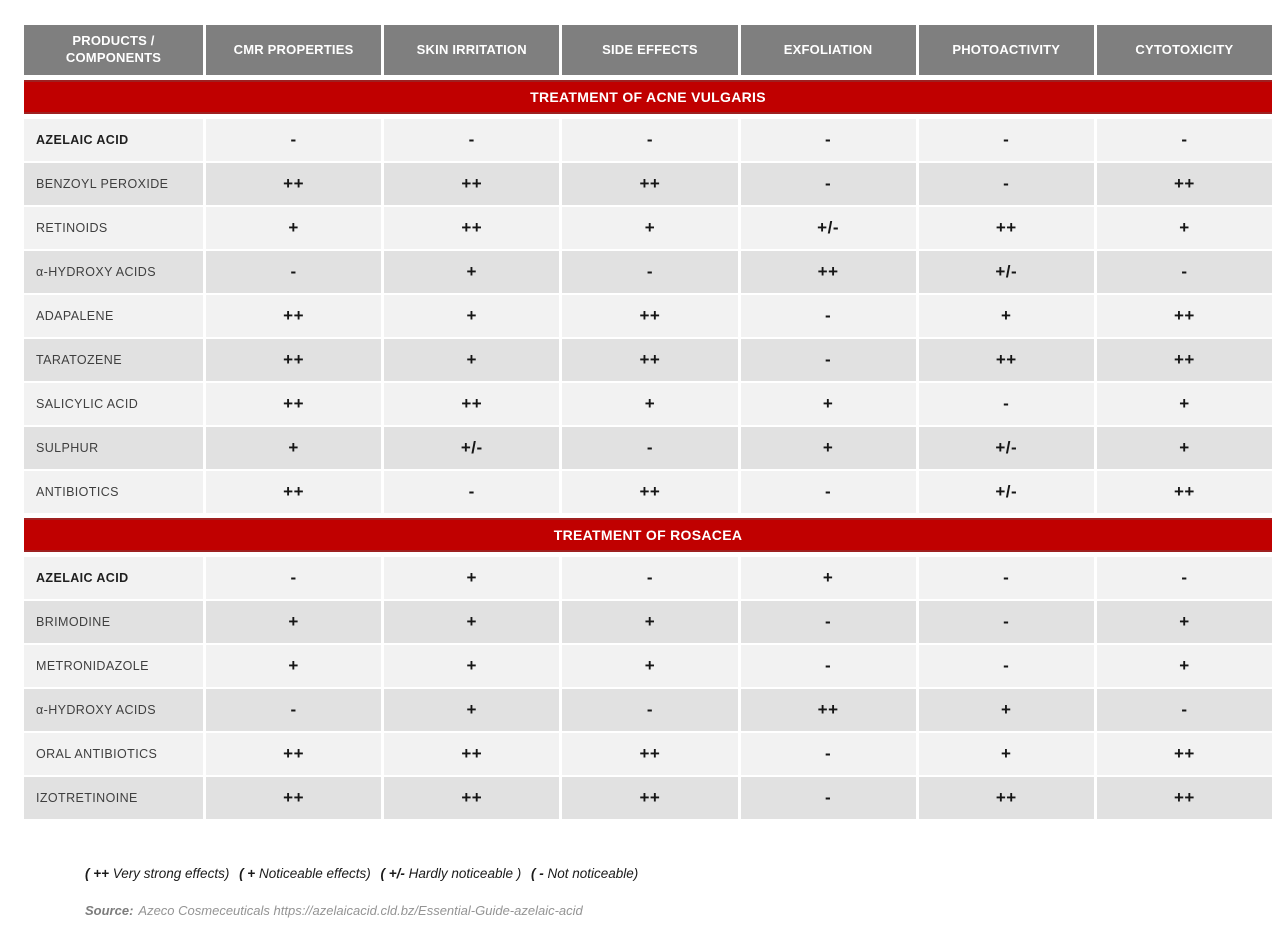 The width and height of the screenshot is (1280, 945). What do you see at coordinates (113, 798) in the screenshot?
I see `row-label: IZOTRETINOINE` at bounding box center [113, 798].